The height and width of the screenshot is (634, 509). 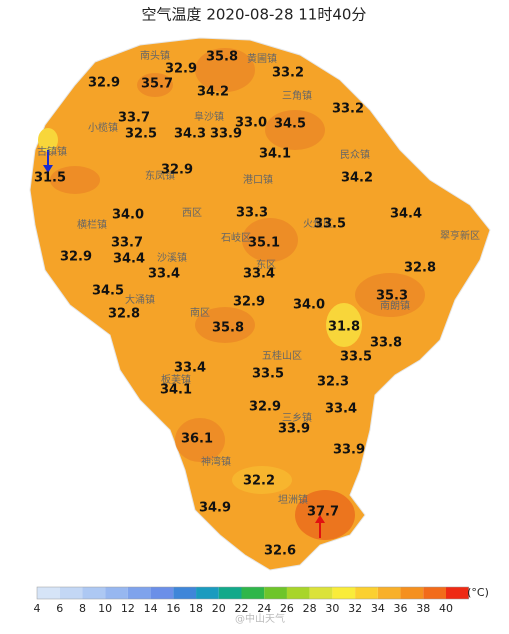 What do you see at coordinates (355, 154) in the screenshot?
I see `place-name: 民众镇` at bounding box center [355, 154].